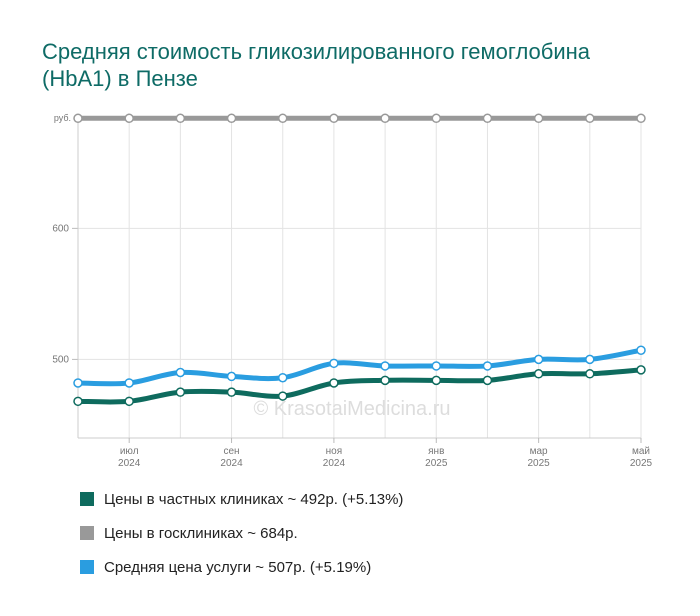 The image size is (700, 616). What do you see at coordinates (129, 451) in the screenshot?
I see `x-tick-label-month: июл` at bounding box center [129, 451].